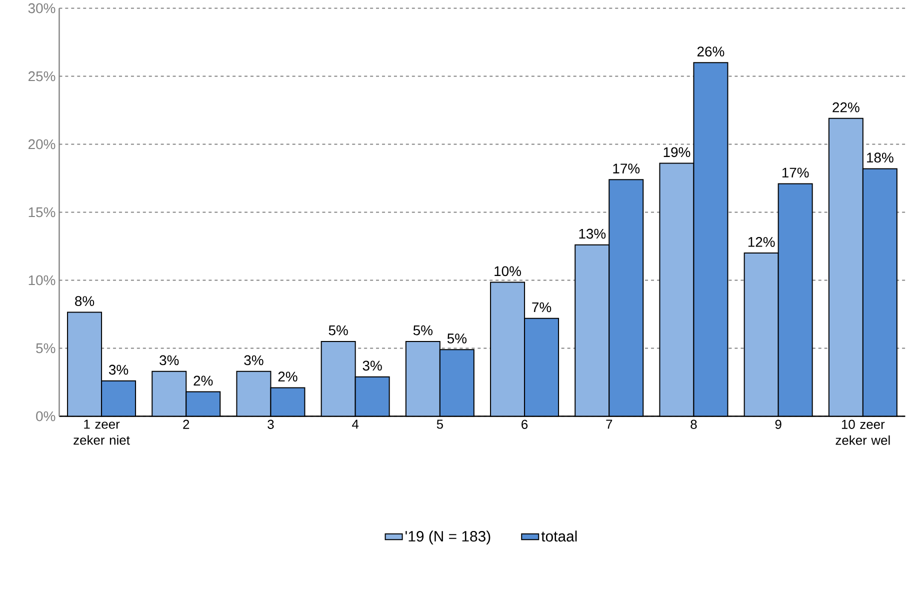  I want to click on legend-label: '19 (N = 183), so click(448, 537).